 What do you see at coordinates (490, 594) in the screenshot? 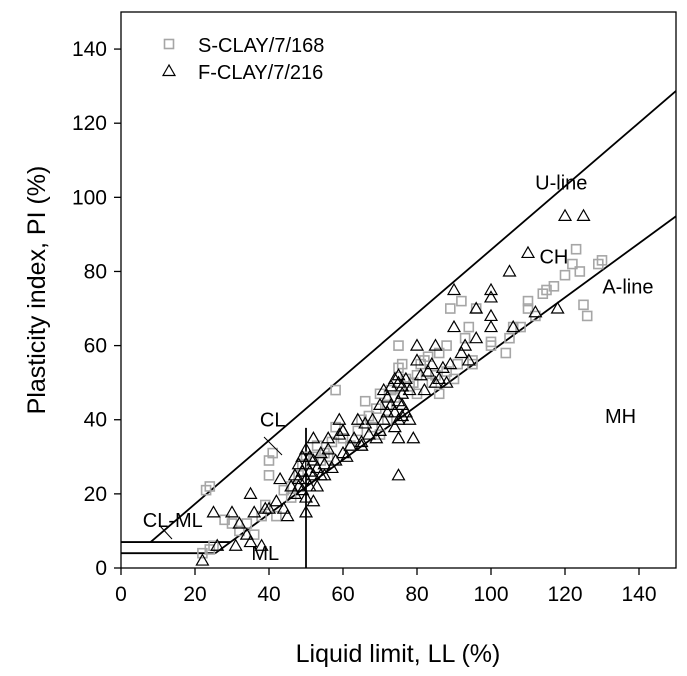
I see `x-tick-label: 100` at bounding box center [490, 594].